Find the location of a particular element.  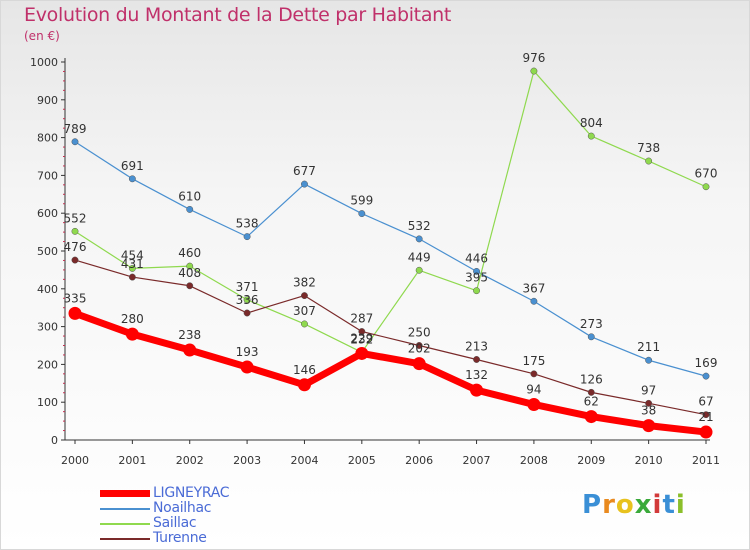

logo-letter: x is located at coordinates (643, 505).